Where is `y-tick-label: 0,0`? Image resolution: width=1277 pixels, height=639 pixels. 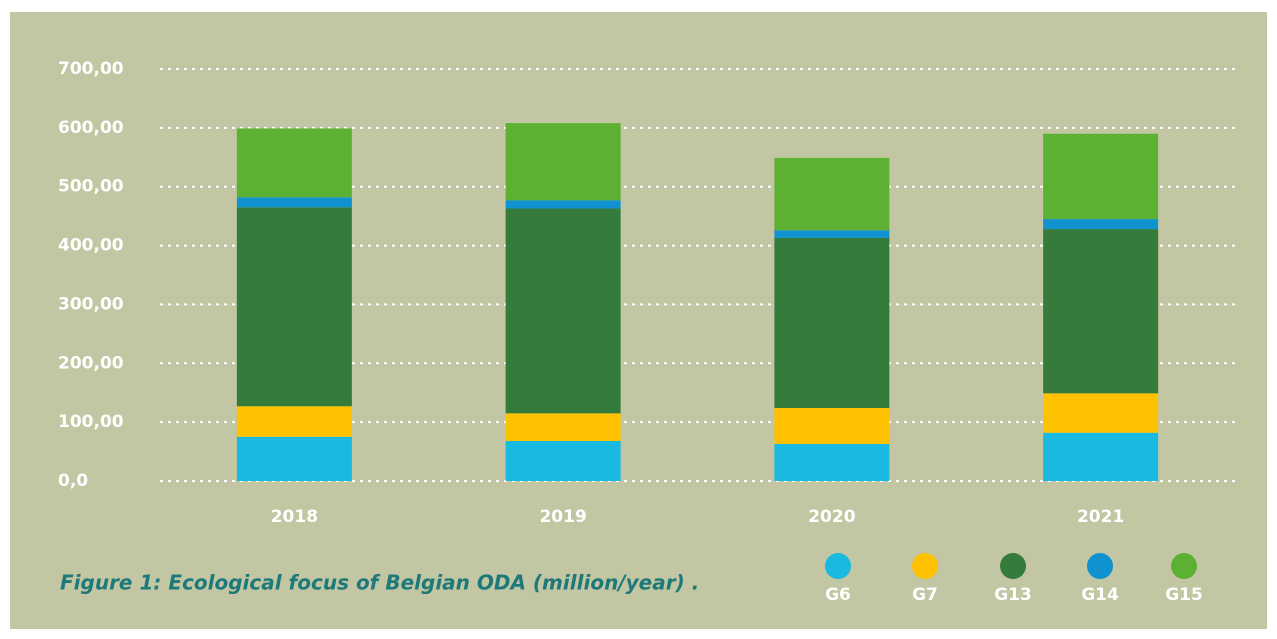
y-tick-label: 0,0 is located at coordinates (73, 481).